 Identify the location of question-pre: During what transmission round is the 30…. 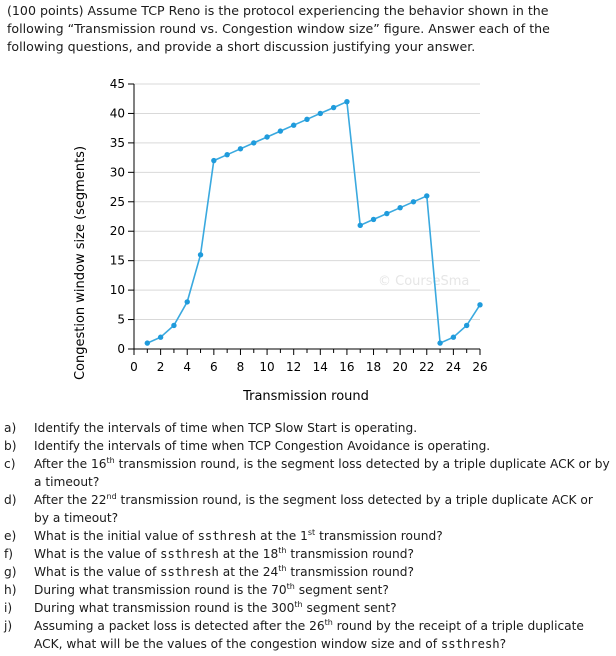
(164, 608).